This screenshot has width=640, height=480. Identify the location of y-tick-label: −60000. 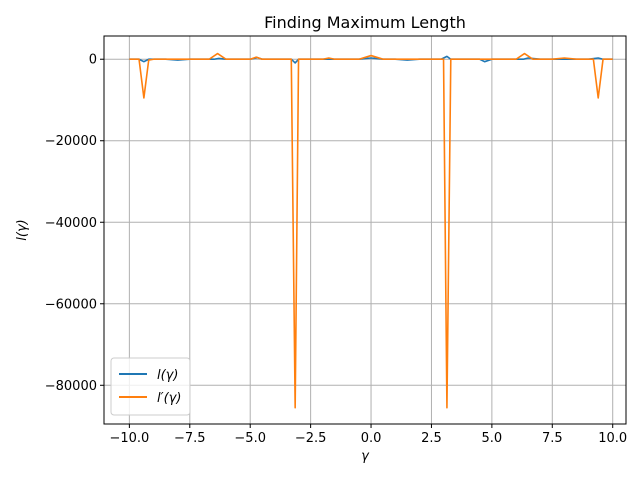
(71, 304).